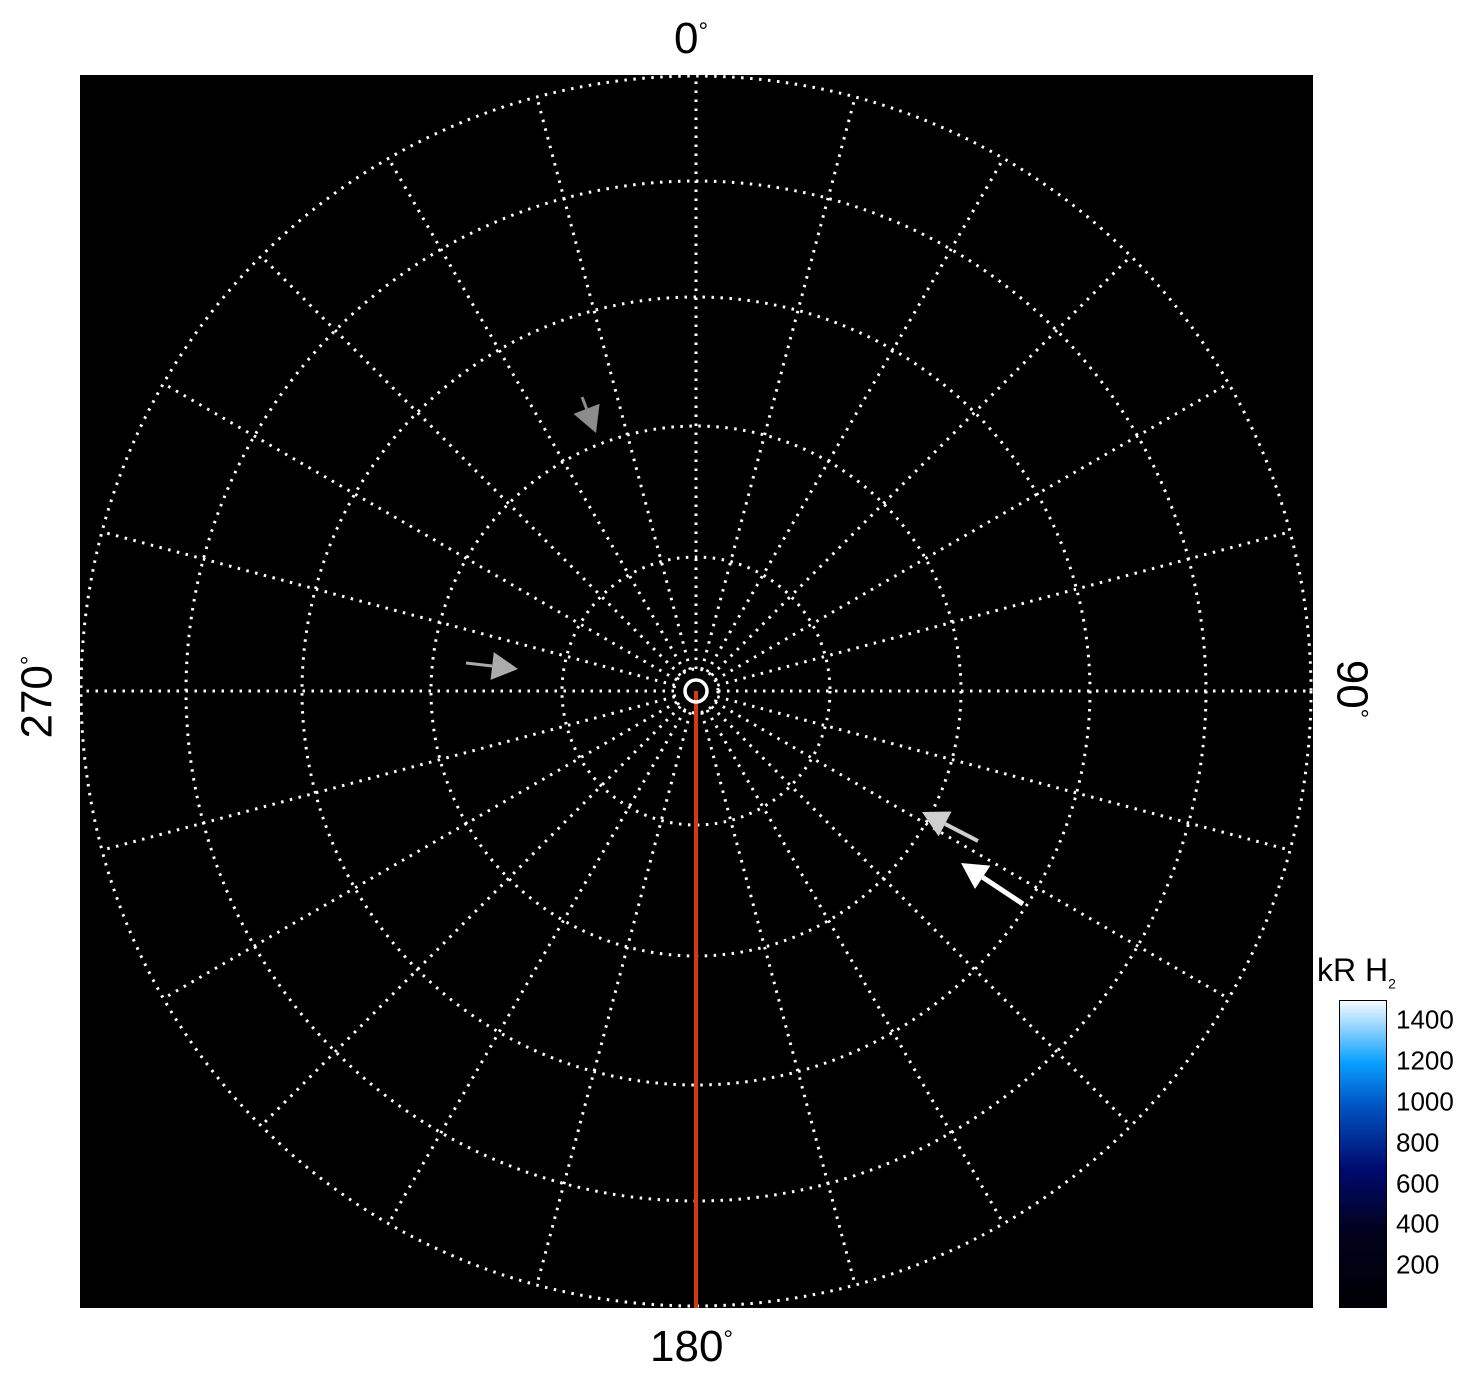  I want to click on colorbar-title: kR H2, so click(1356, 972).